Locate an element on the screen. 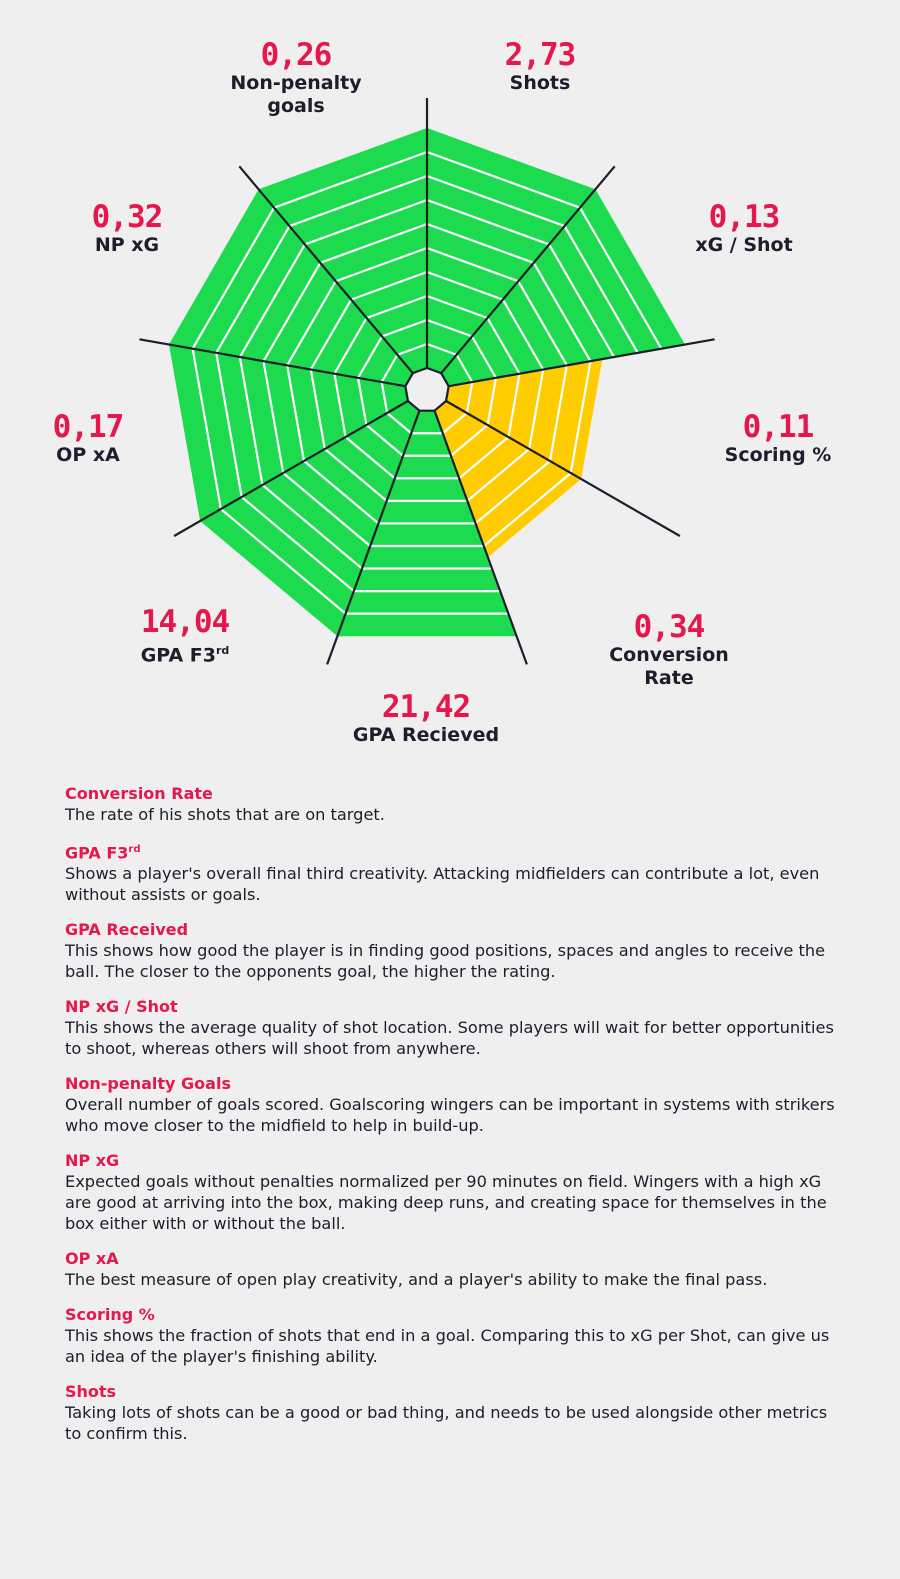  stat-name: NP xG is located at coordinates (127, 245).